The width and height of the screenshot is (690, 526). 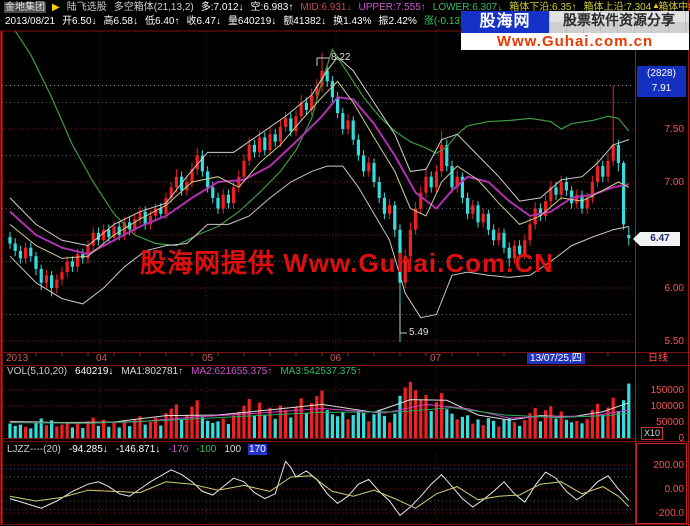 I want to click on price-annotation: 8.22, so click(x=341, y=57).